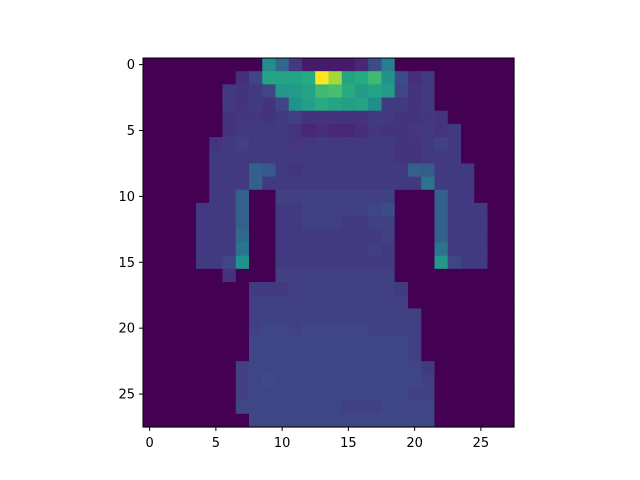  What do you see at coordinates (414, 443) in the screenshot?
I see `x-tick-label: 20` at bounding box center [414, 443].